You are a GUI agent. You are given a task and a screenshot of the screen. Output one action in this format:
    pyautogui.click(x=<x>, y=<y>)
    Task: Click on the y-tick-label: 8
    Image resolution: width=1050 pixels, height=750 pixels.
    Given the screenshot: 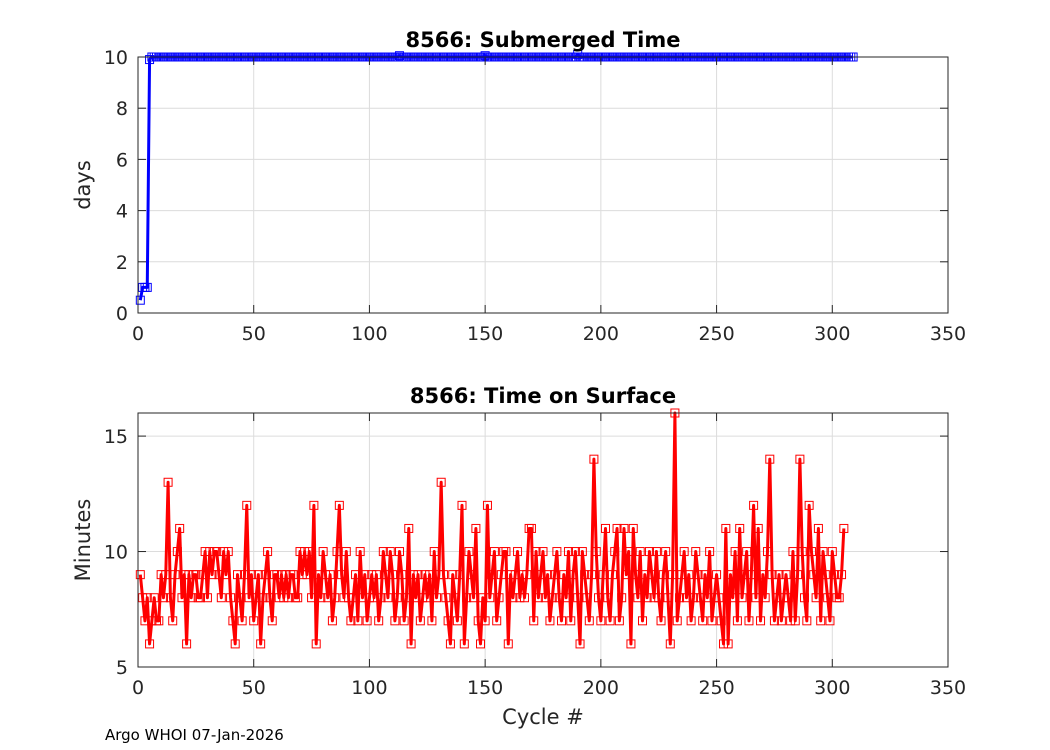 What is the action you would take?
    pyautogui.click(x=122, y=109)
    